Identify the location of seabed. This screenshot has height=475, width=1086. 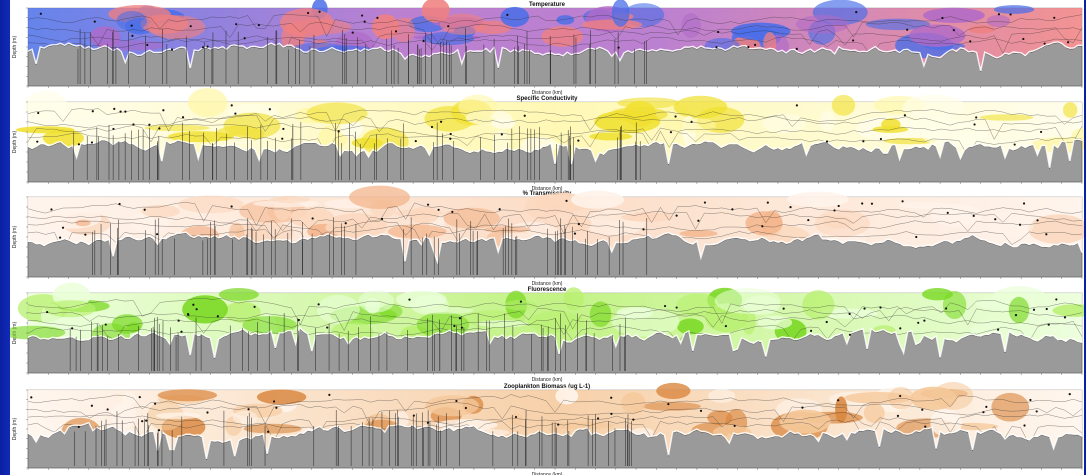
(555, 64).